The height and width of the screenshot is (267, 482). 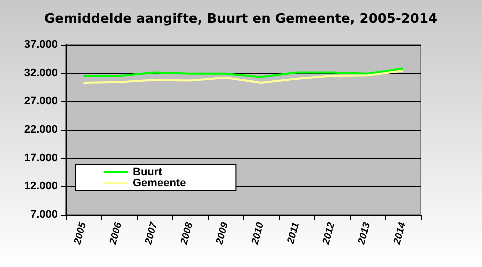 I want to click on y-tick-label: 27.000, so click(x=41, y=102).